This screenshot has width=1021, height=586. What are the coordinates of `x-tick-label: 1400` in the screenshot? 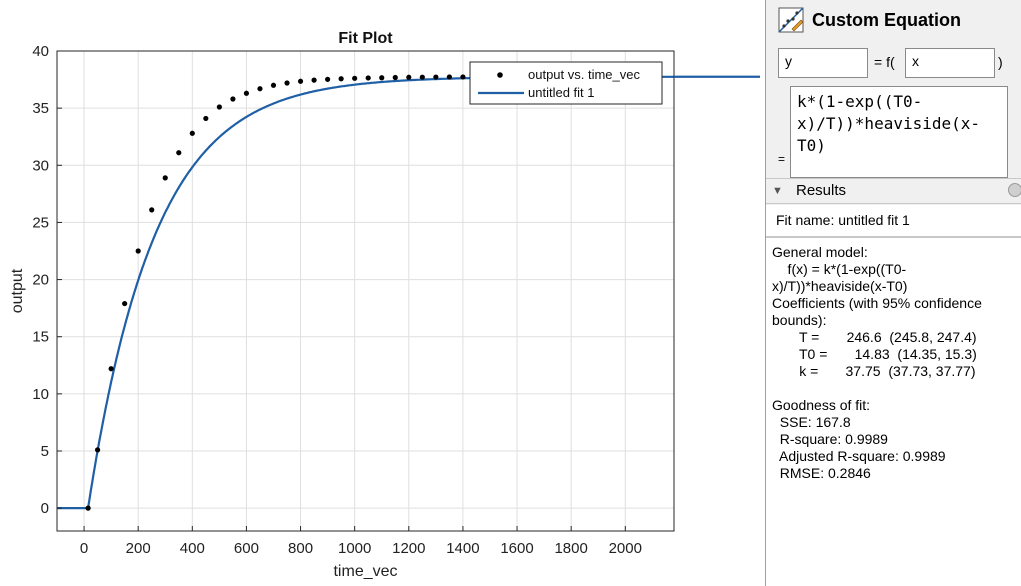 It's located at (462, 548).